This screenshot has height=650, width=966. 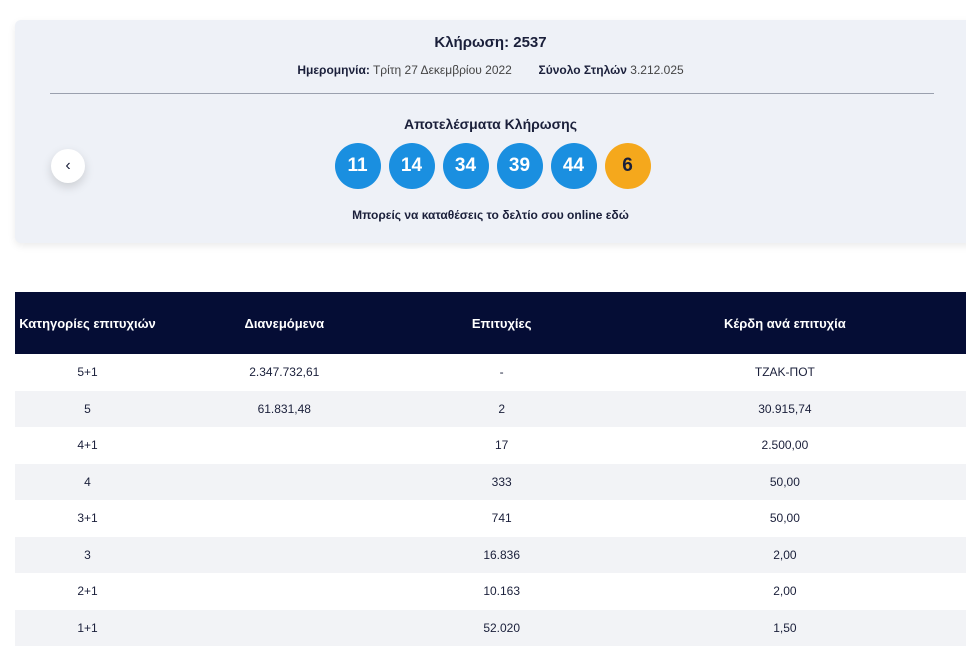 What do you see at coordinates (411, 166) in the screenshot?
I see `ball: 14` at bounding box center [411, 166].